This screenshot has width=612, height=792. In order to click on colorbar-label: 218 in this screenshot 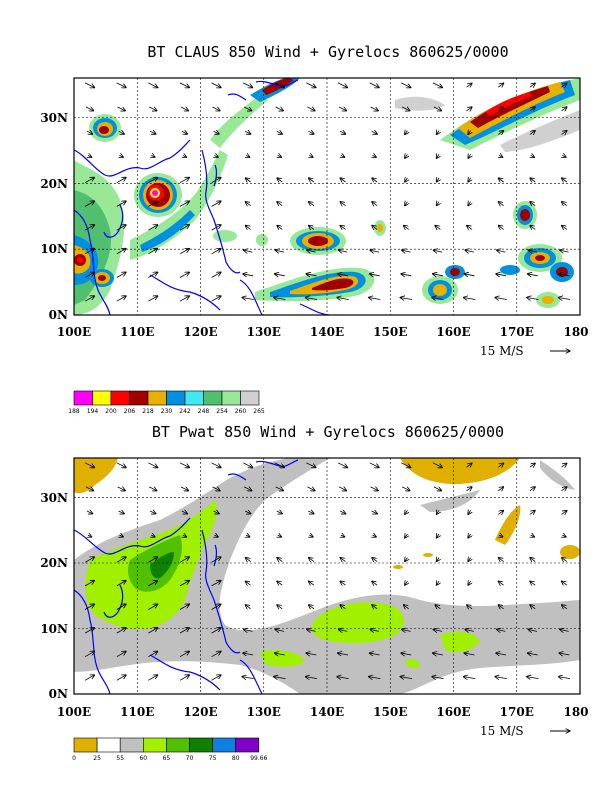, I will do `click(148, 411)`.